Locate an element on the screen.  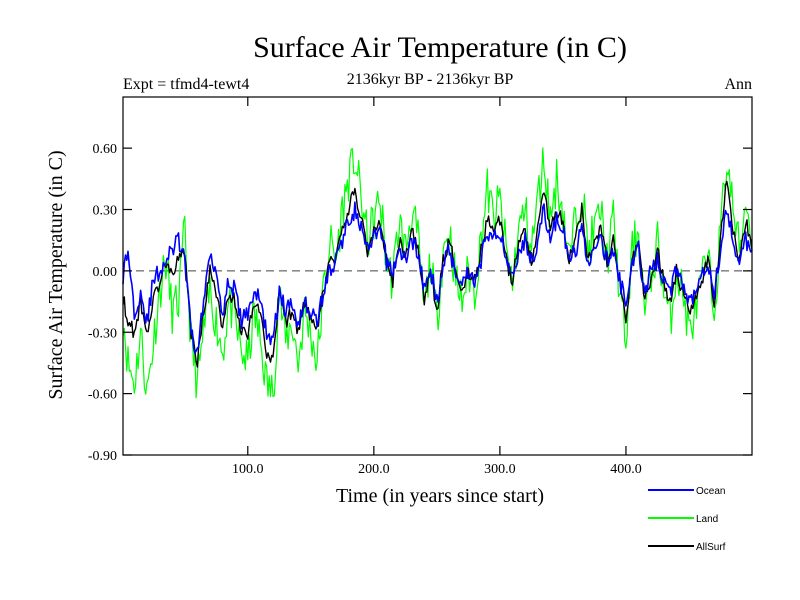
legend-label-land: Land is located at coordinates (707, 519).